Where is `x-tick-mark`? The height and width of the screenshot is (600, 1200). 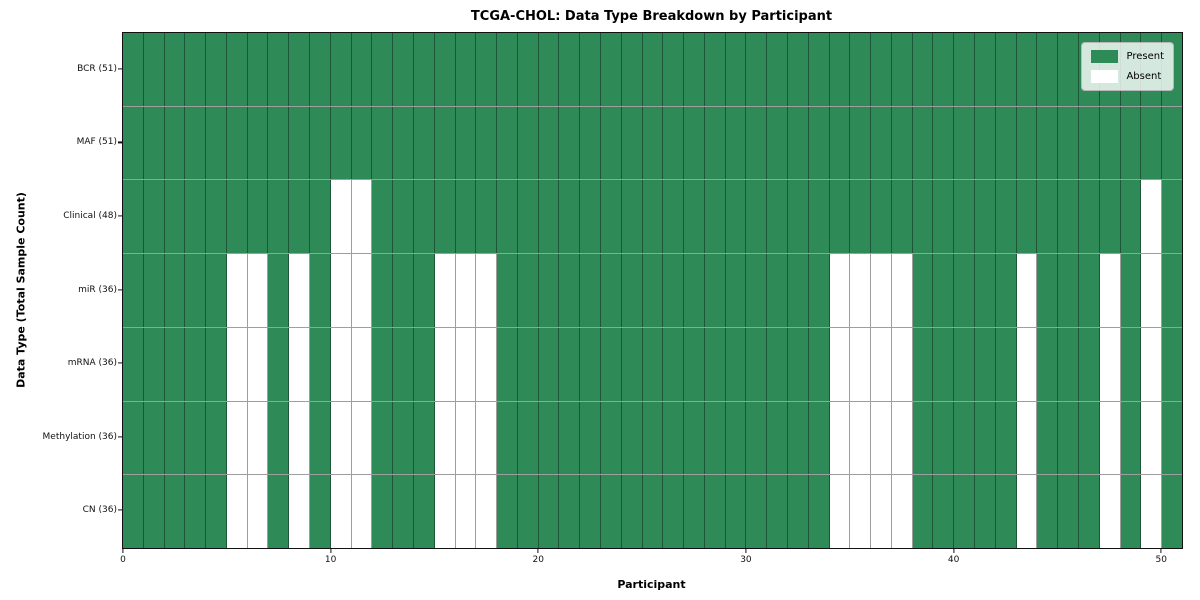
x-tick-mark is located at coordinates (746, 551).